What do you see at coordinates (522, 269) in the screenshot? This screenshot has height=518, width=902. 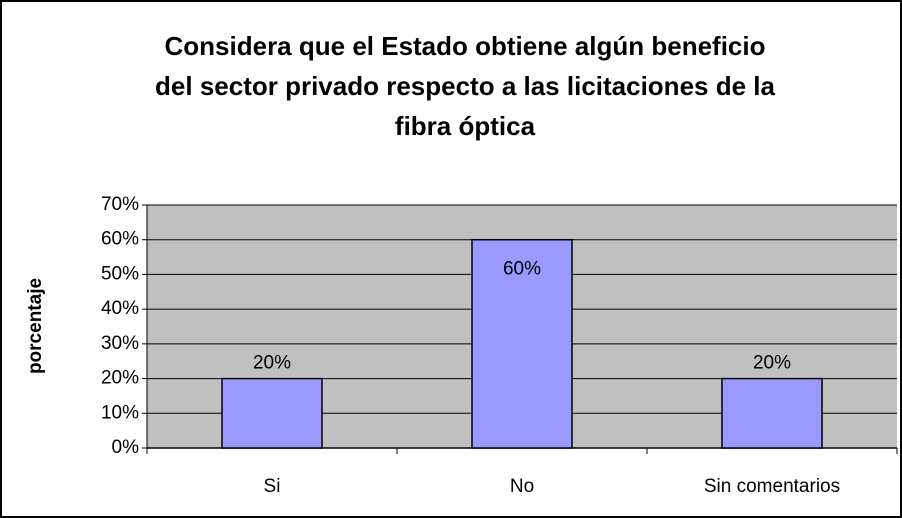 I see `data-label: 60%` at bounding box center [522, 269].